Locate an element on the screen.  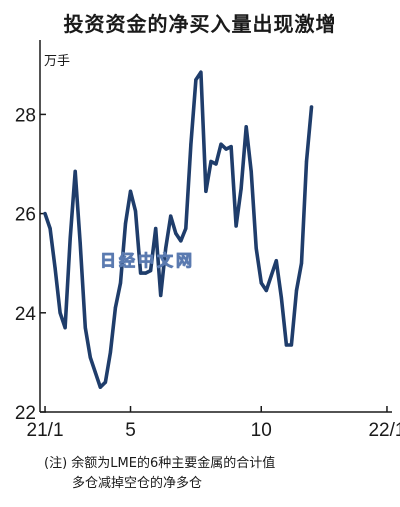
y-axis-unit-label: 万手 is located at coordinates (57, 61).